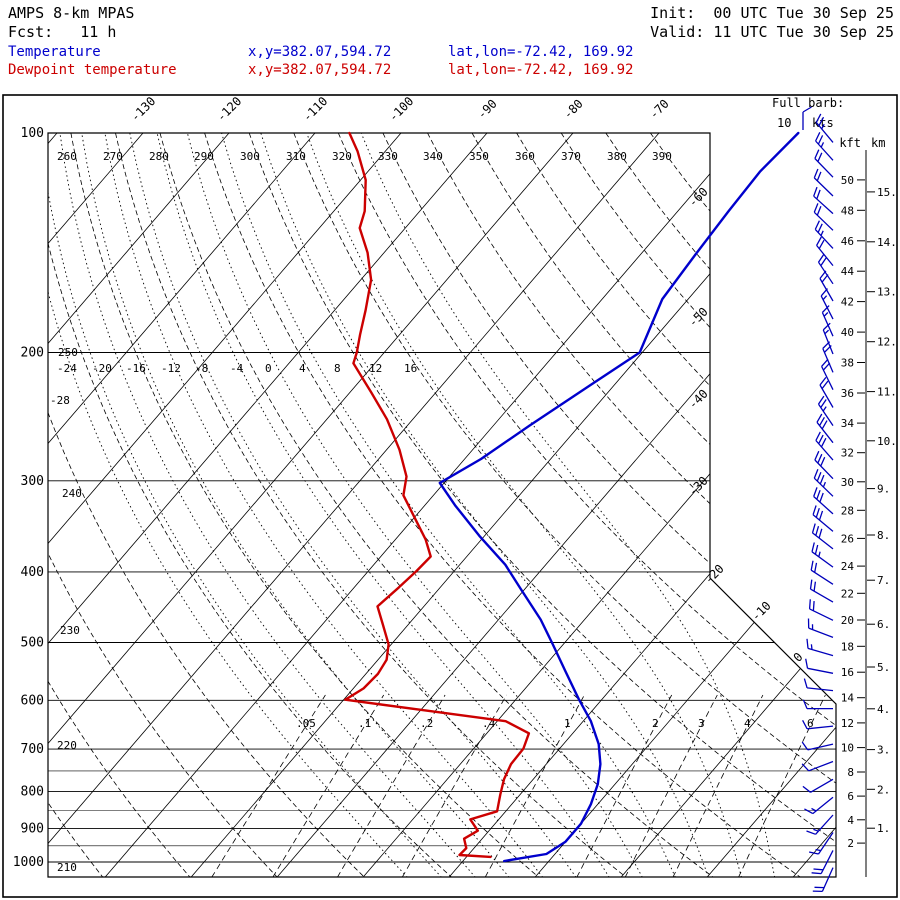 This screenshot has width=900, height=900. What do you see at coordinates (887, 441) in the screenshot?
I see `km-label: 10.` at bounding box center [887, 441].